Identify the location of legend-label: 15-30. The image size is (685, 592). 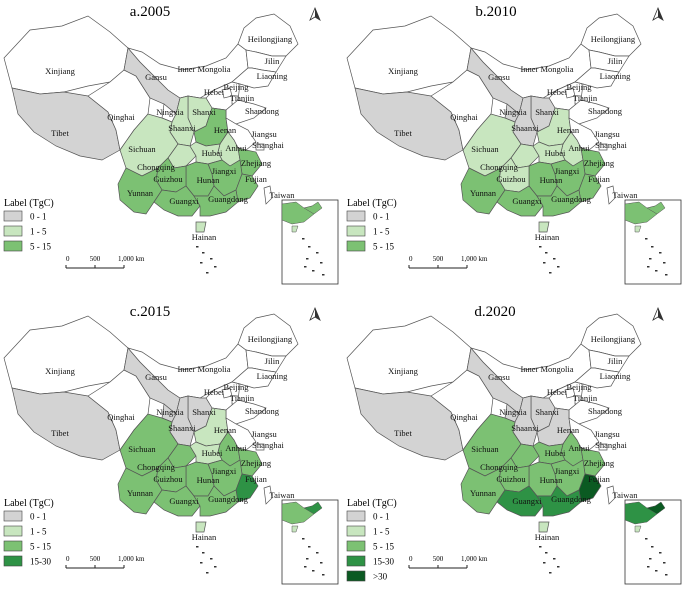
(383, 562).